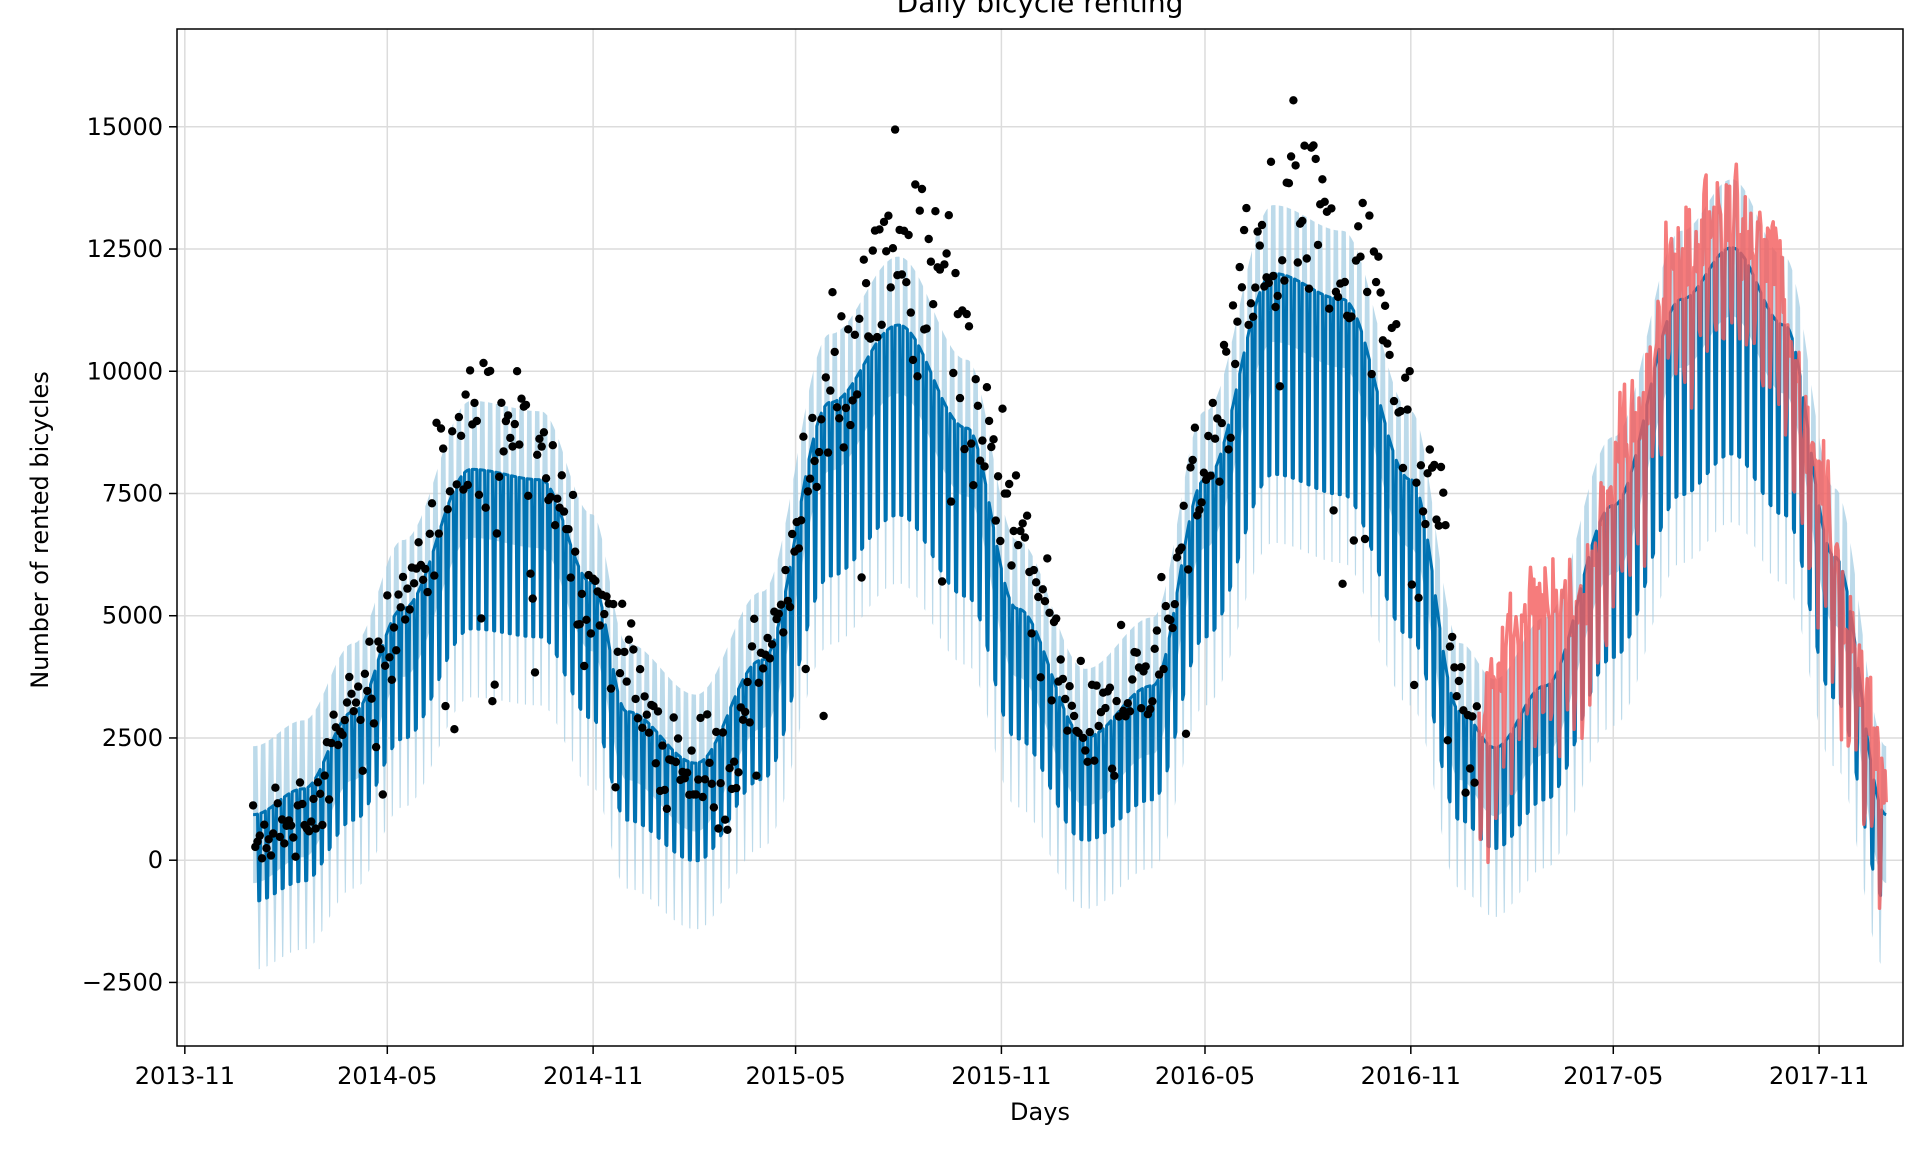  Describe the element at coordinates (387, 1076) in the screenshot. I see `x-tick-label: 2014-05` at that location.